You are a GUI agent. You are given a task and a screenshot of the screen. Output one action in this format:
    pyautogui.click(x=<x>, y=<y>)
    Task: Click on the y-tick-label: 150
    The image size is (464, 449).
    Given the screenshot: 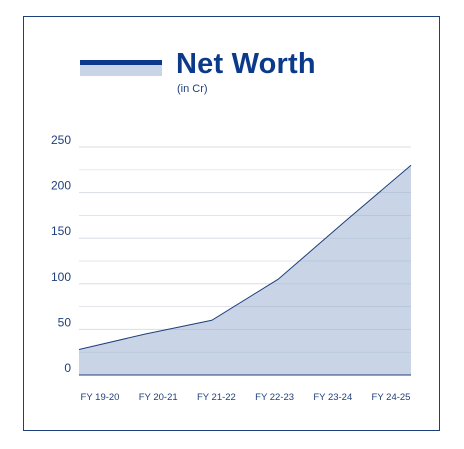 What is the action you would take?
    pyautogui.click(x=61, y=231)
    